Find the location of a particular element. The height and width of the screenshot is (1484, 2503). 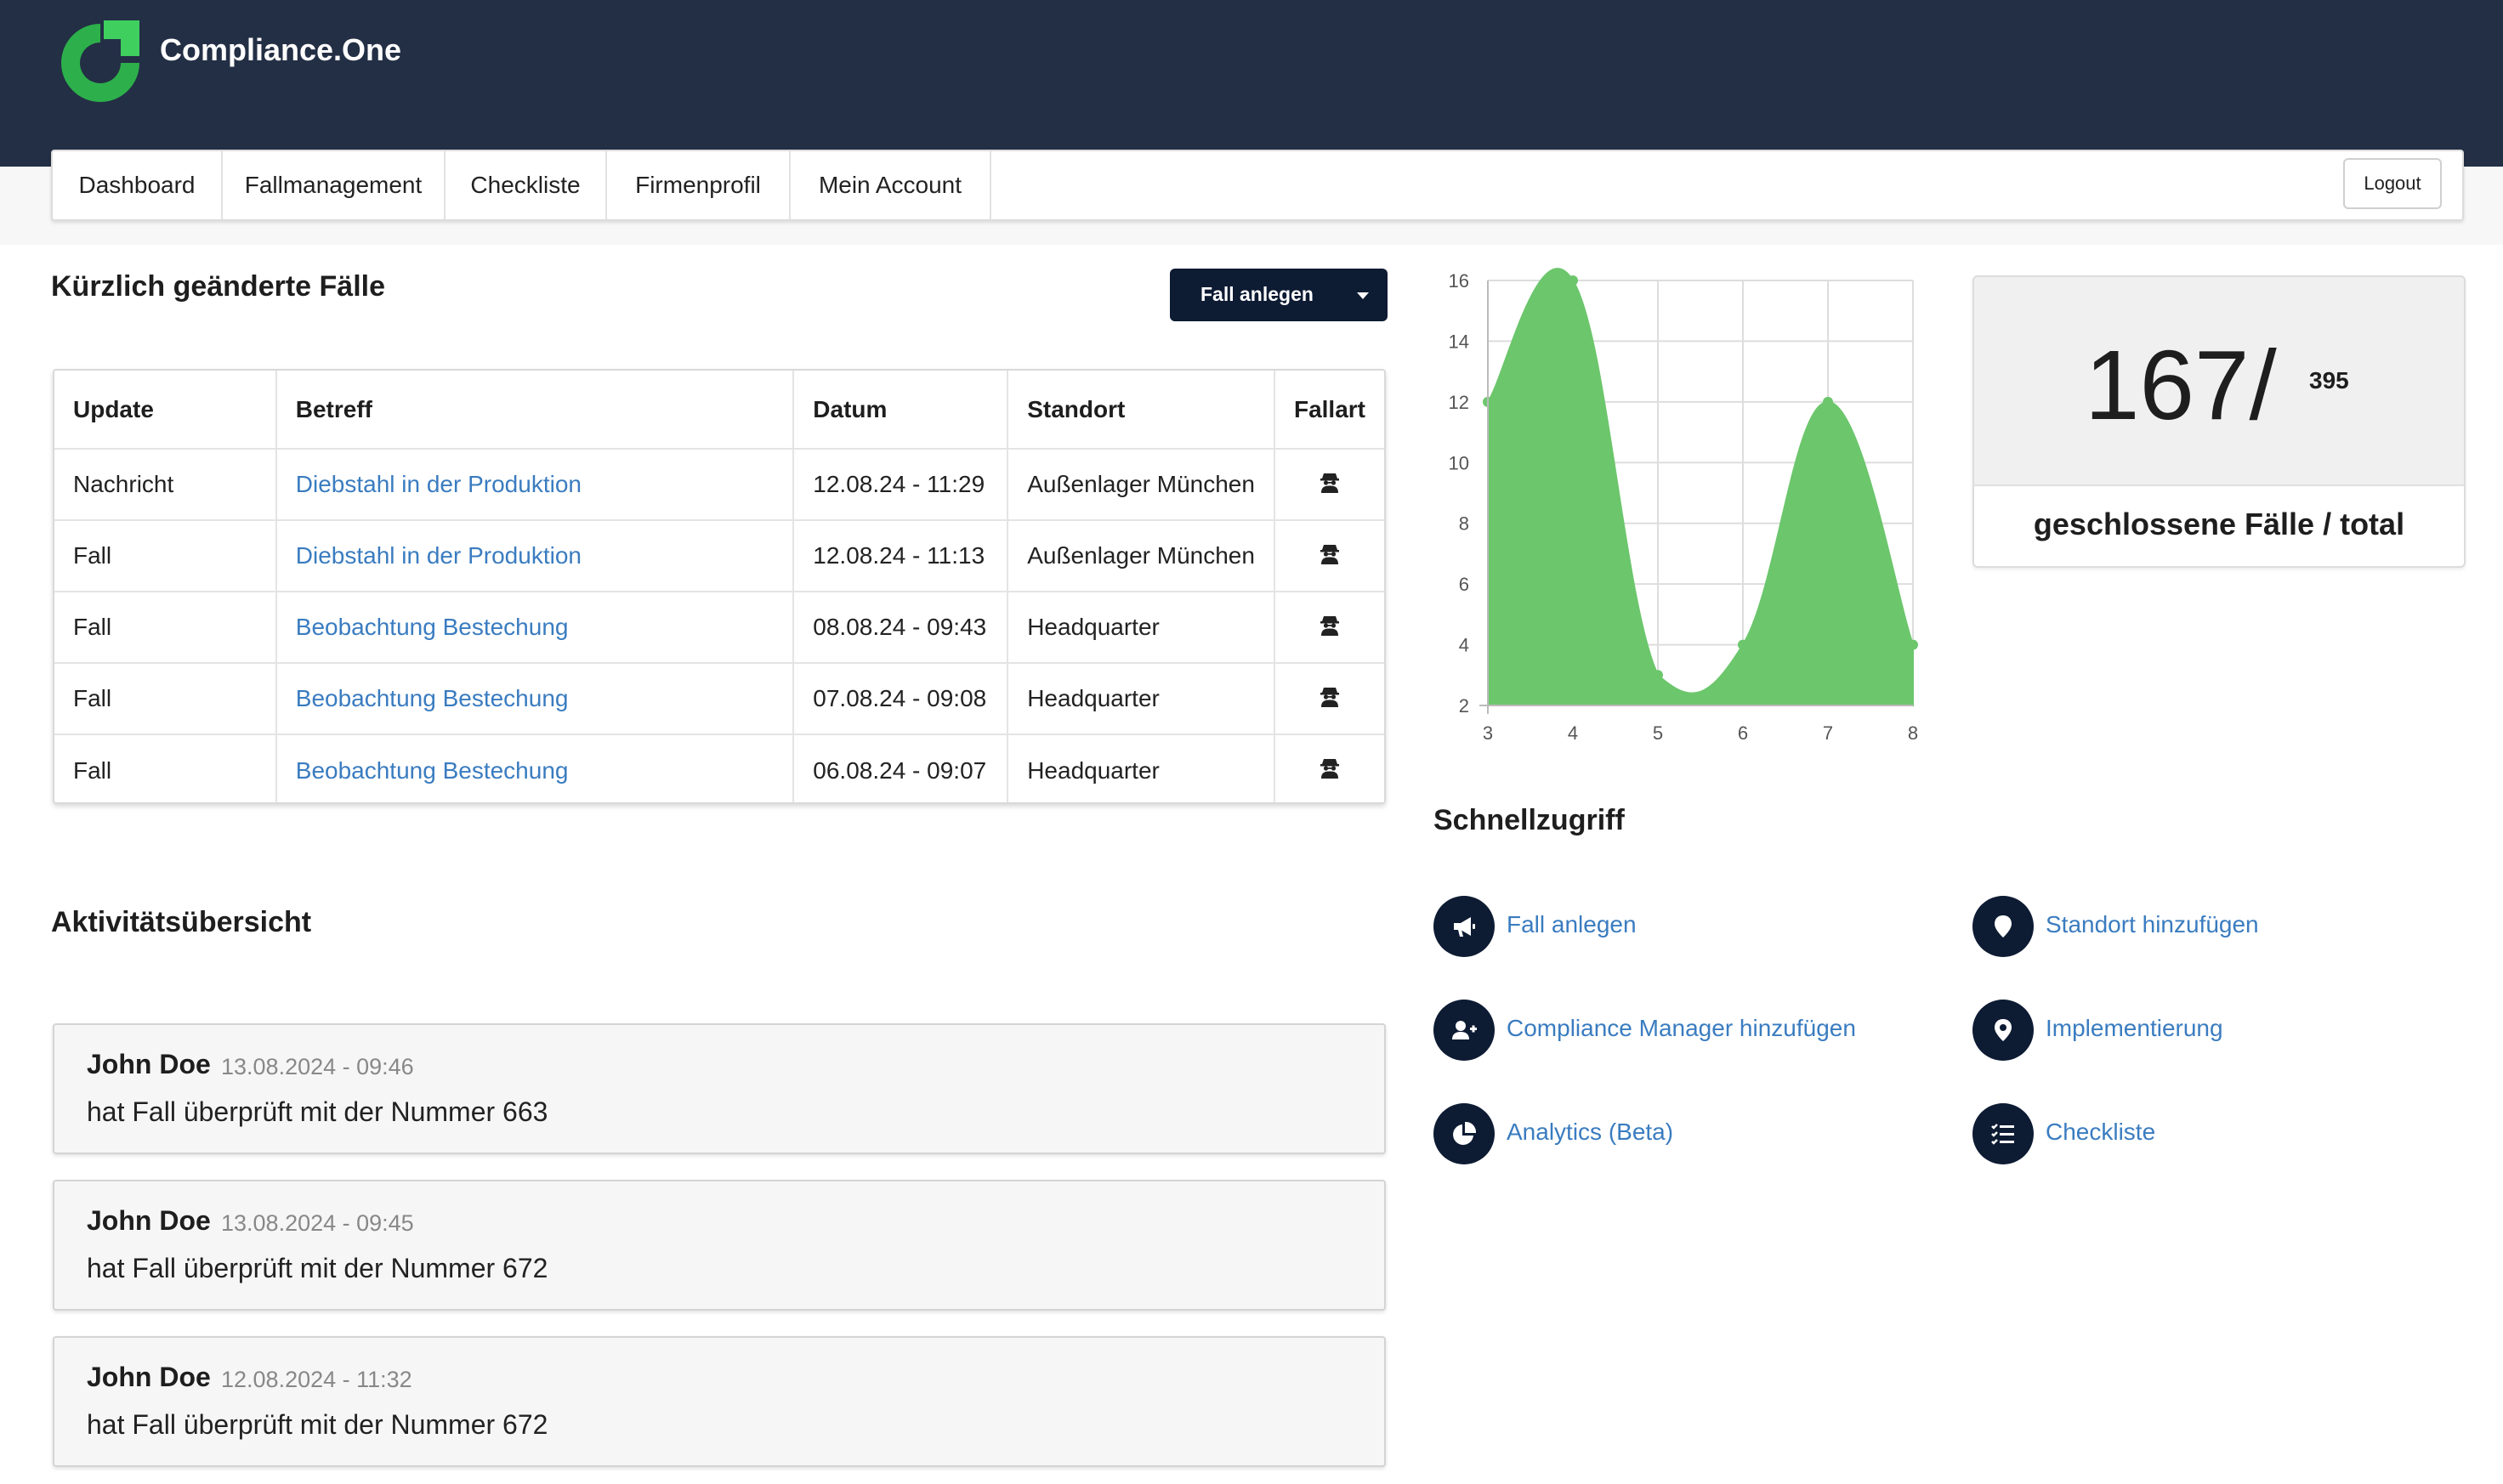

activity-timestamp: 13.08.2024 - 09:45 is located at coordinates (317, 1223).